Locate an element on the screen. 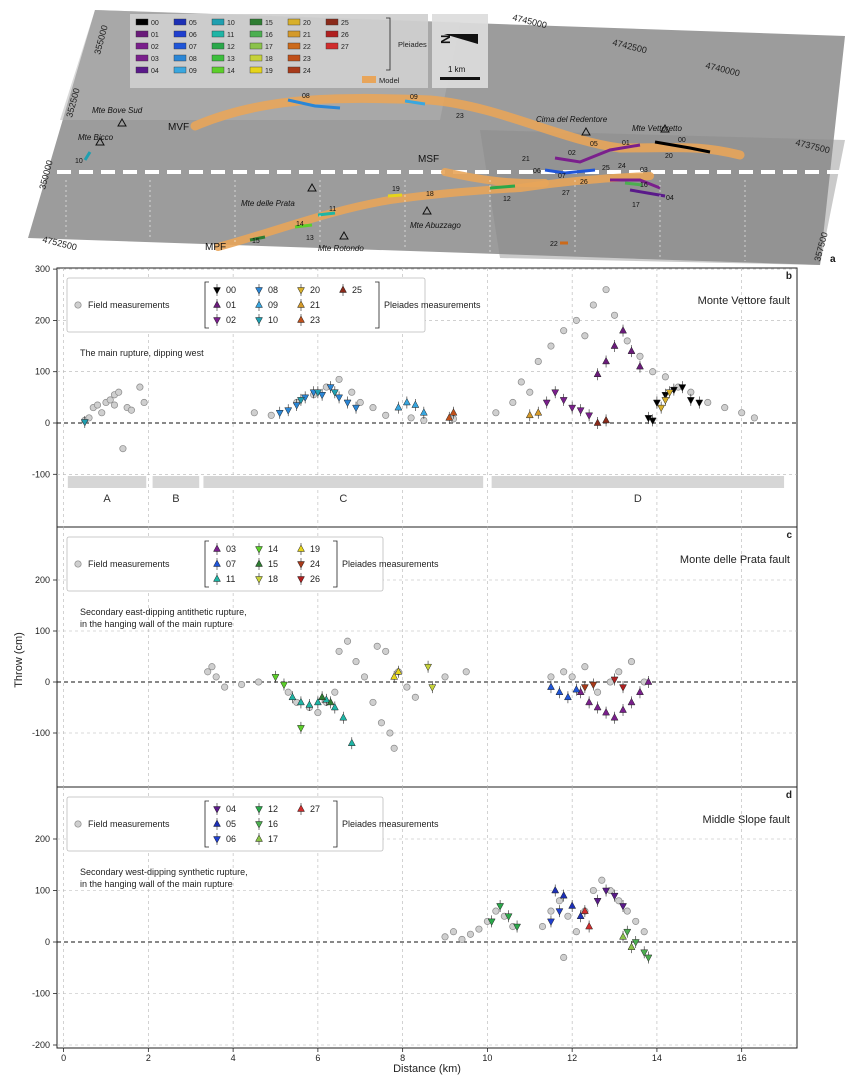  place-delle-prata: Mte delle Prata is located at coordinates (268, 203).